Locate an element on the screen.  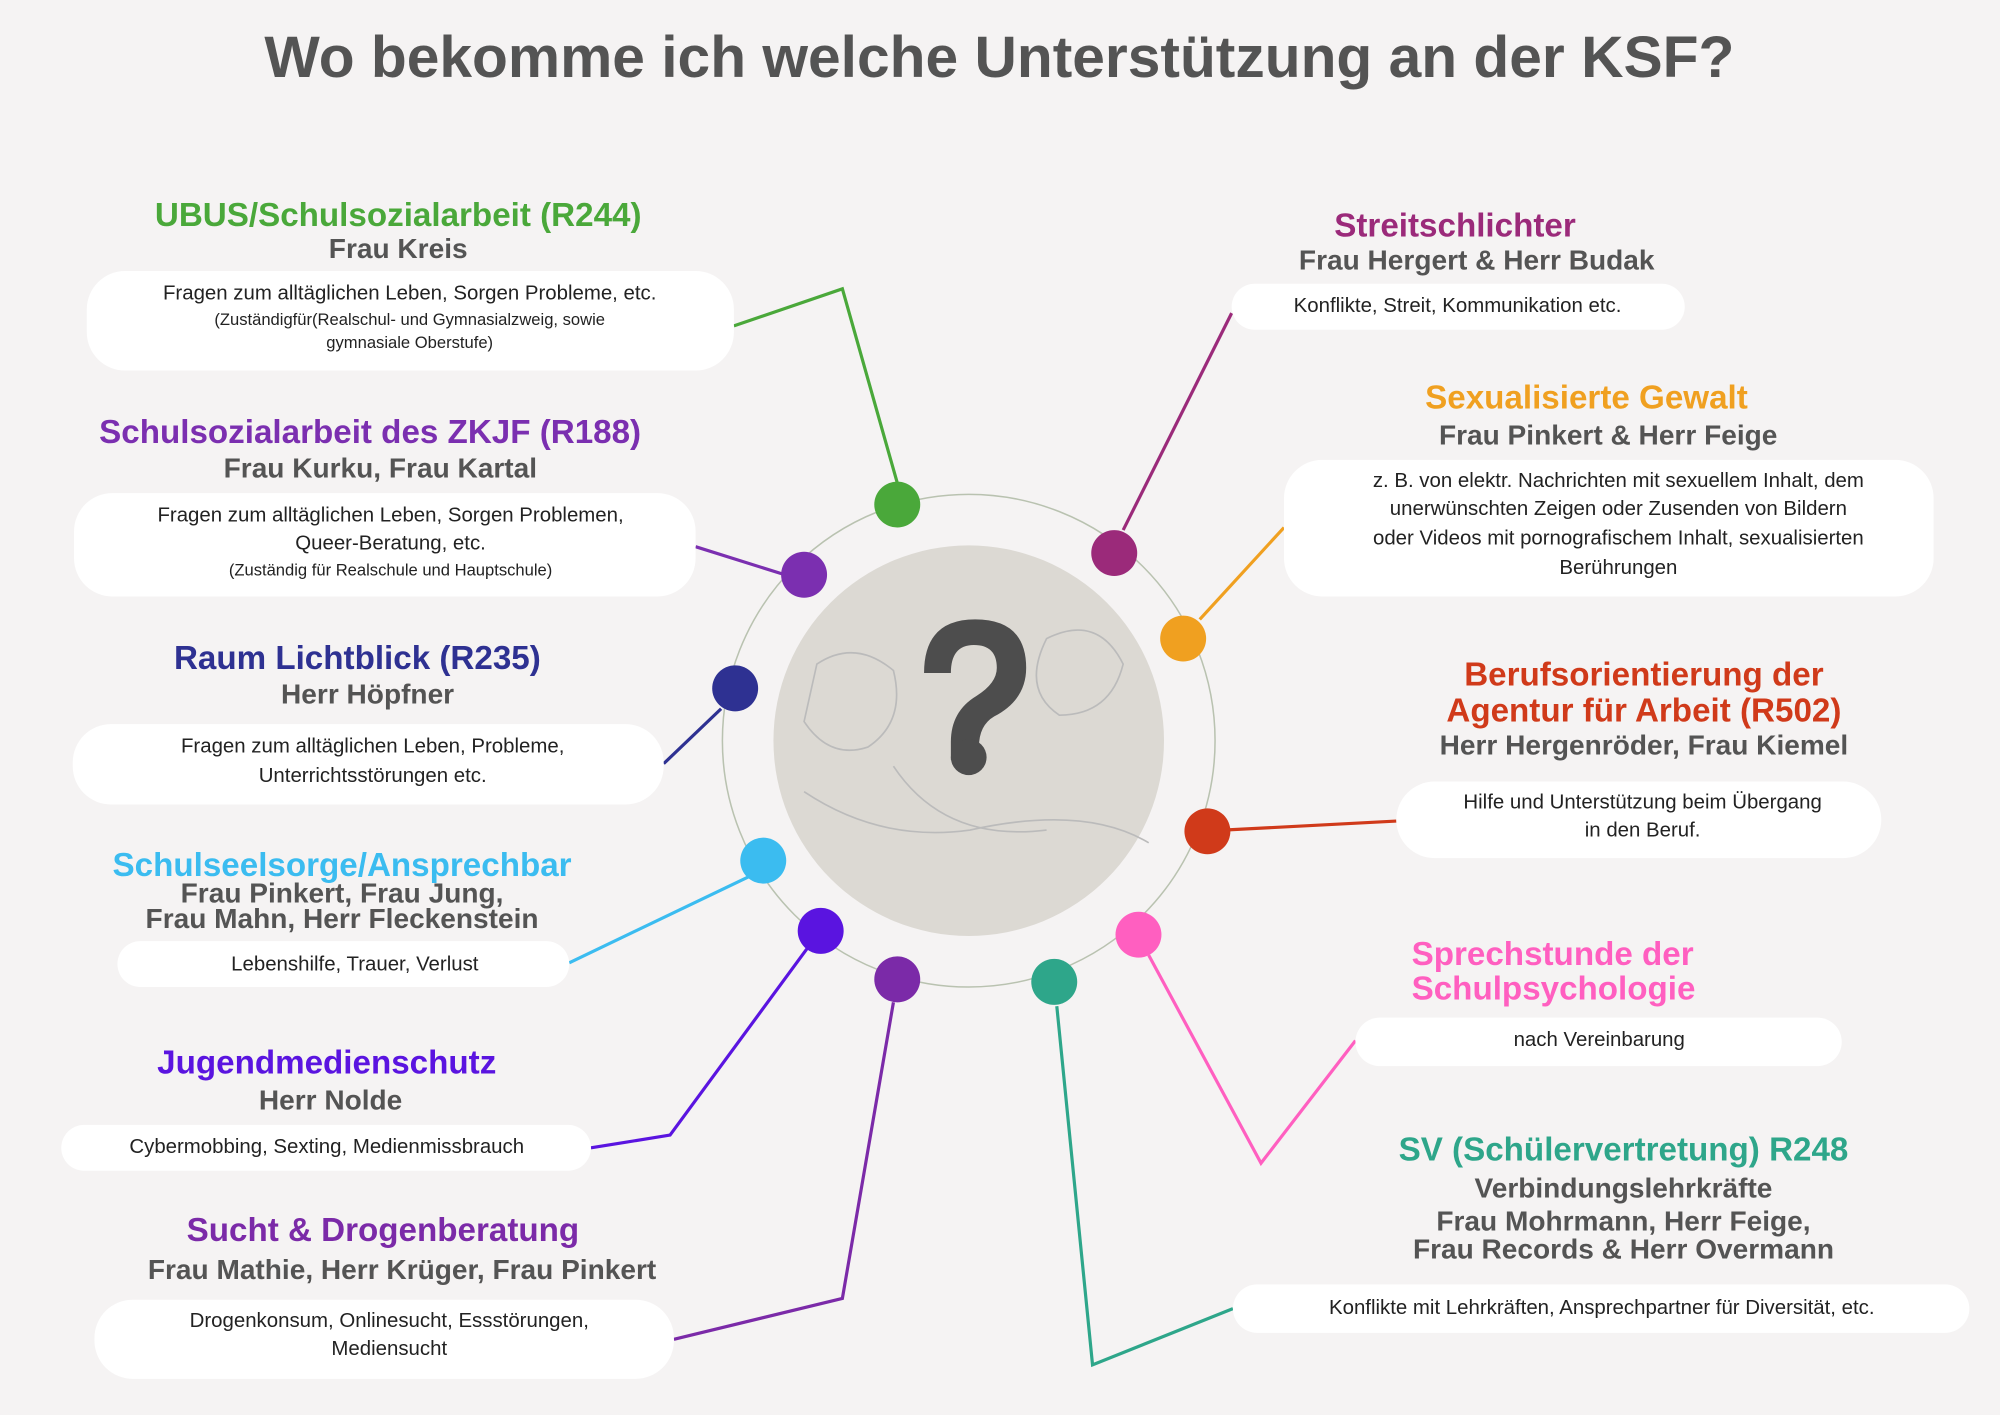
person: Frau Kreis is located at coordinates (398, 248).